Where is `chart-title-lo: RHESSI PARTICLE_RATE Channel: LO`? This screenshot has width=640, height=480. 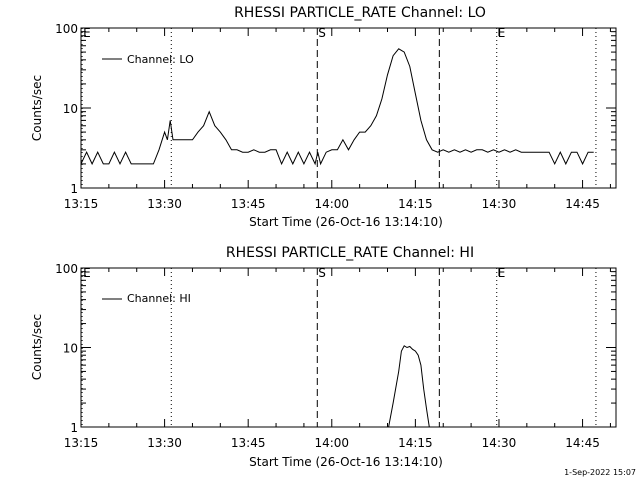
chart-title-lo: RHESSI PARTICLE_RATE Channel: LO is located at coordinates (360, 13).